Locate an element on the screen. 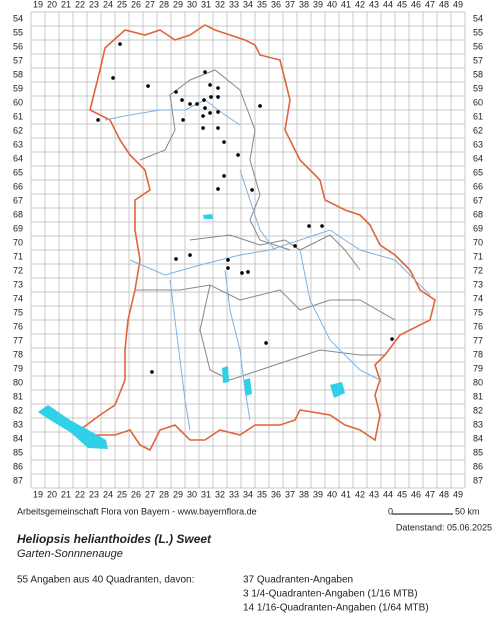  column-label: 22 is located at coordinates (80, 4).